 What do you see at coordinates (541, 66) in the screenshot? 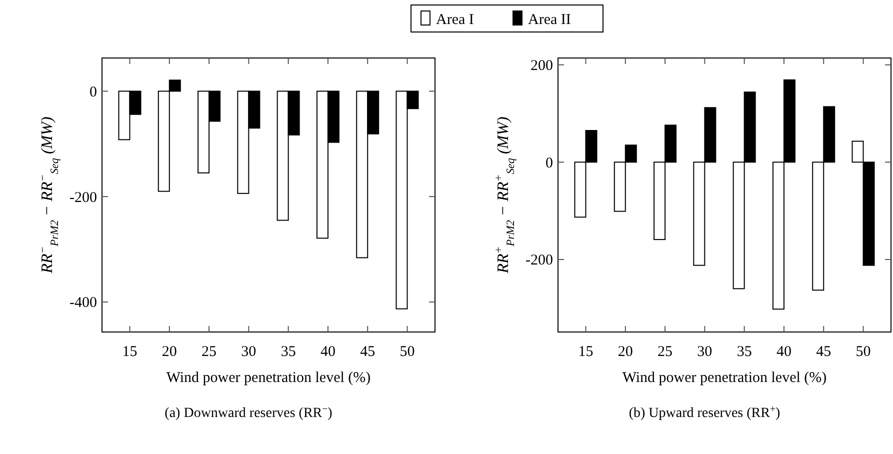
I see `y-tick-label: 200` at bounding box center [541, 66].